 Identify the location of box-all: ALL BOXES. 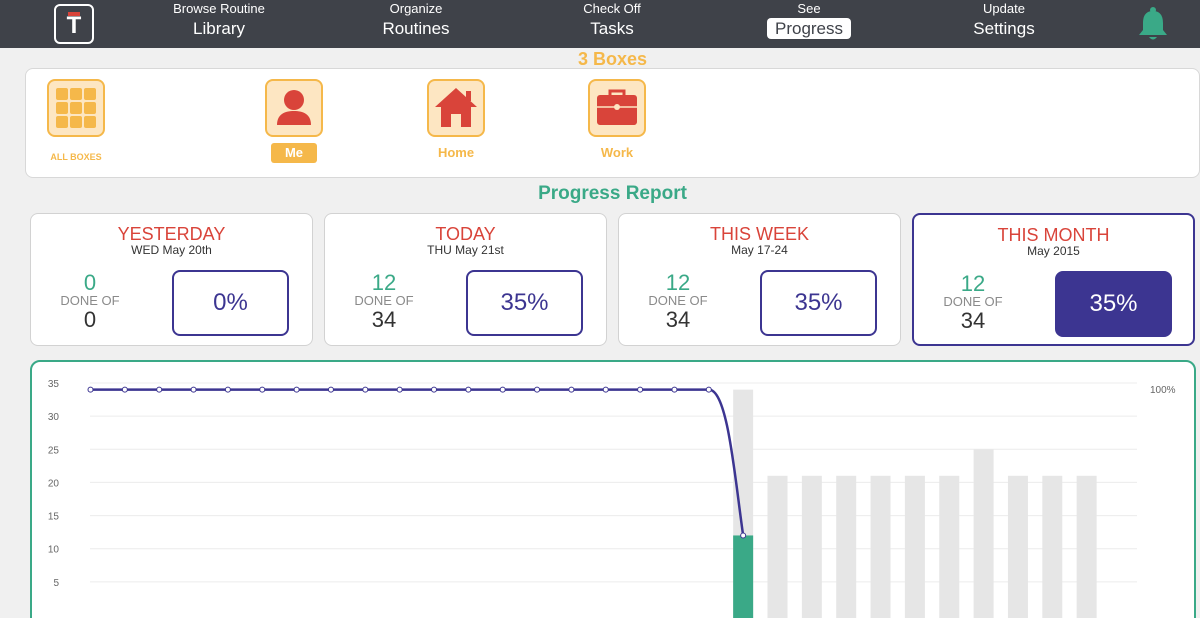
(76, 123).